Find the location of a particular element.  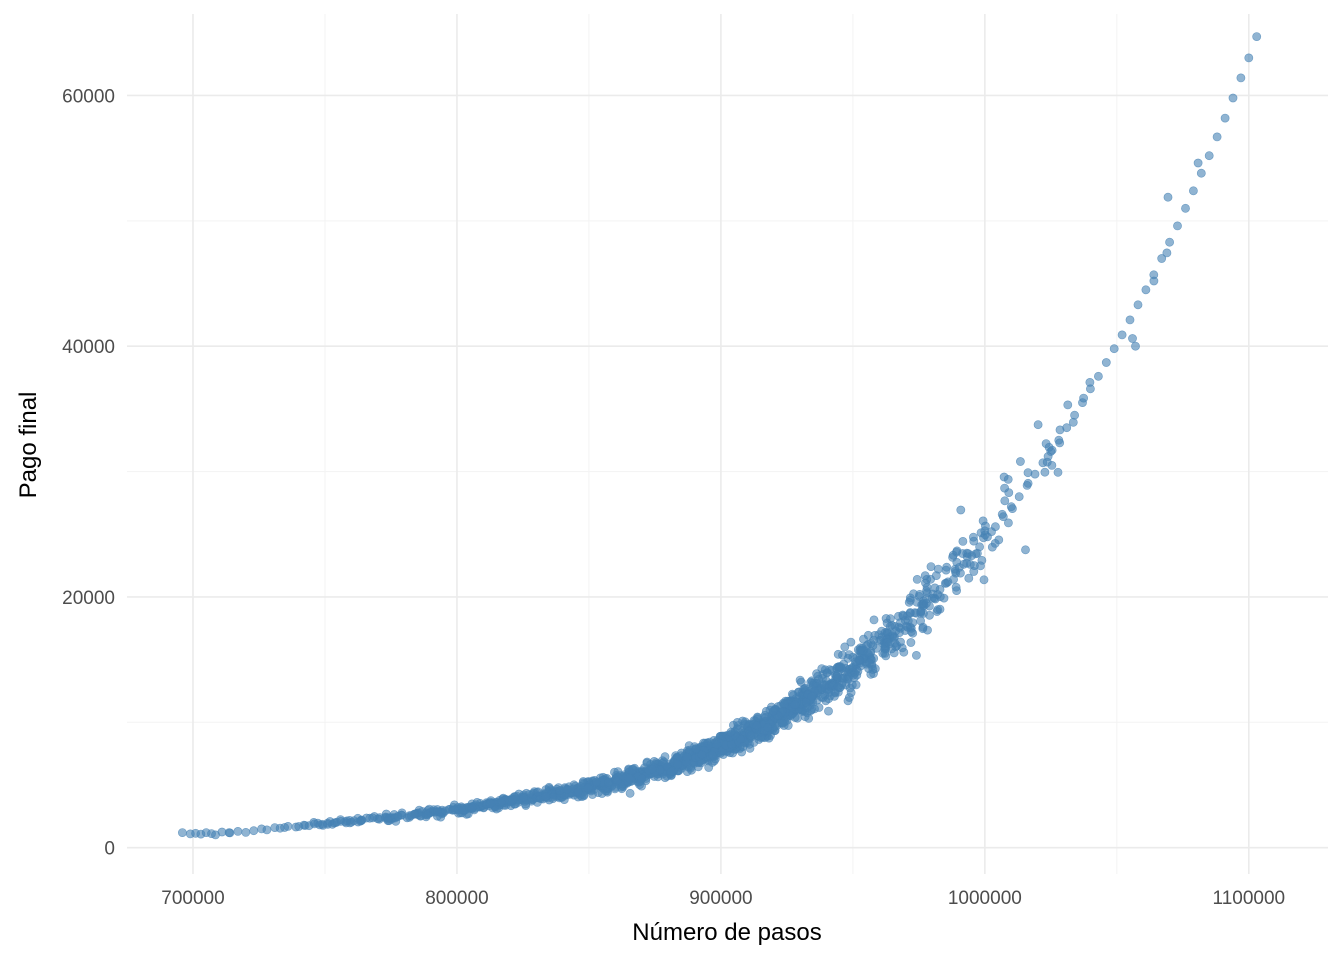

x-tick-label: 1100000 is located at coordinates (1249, 898).